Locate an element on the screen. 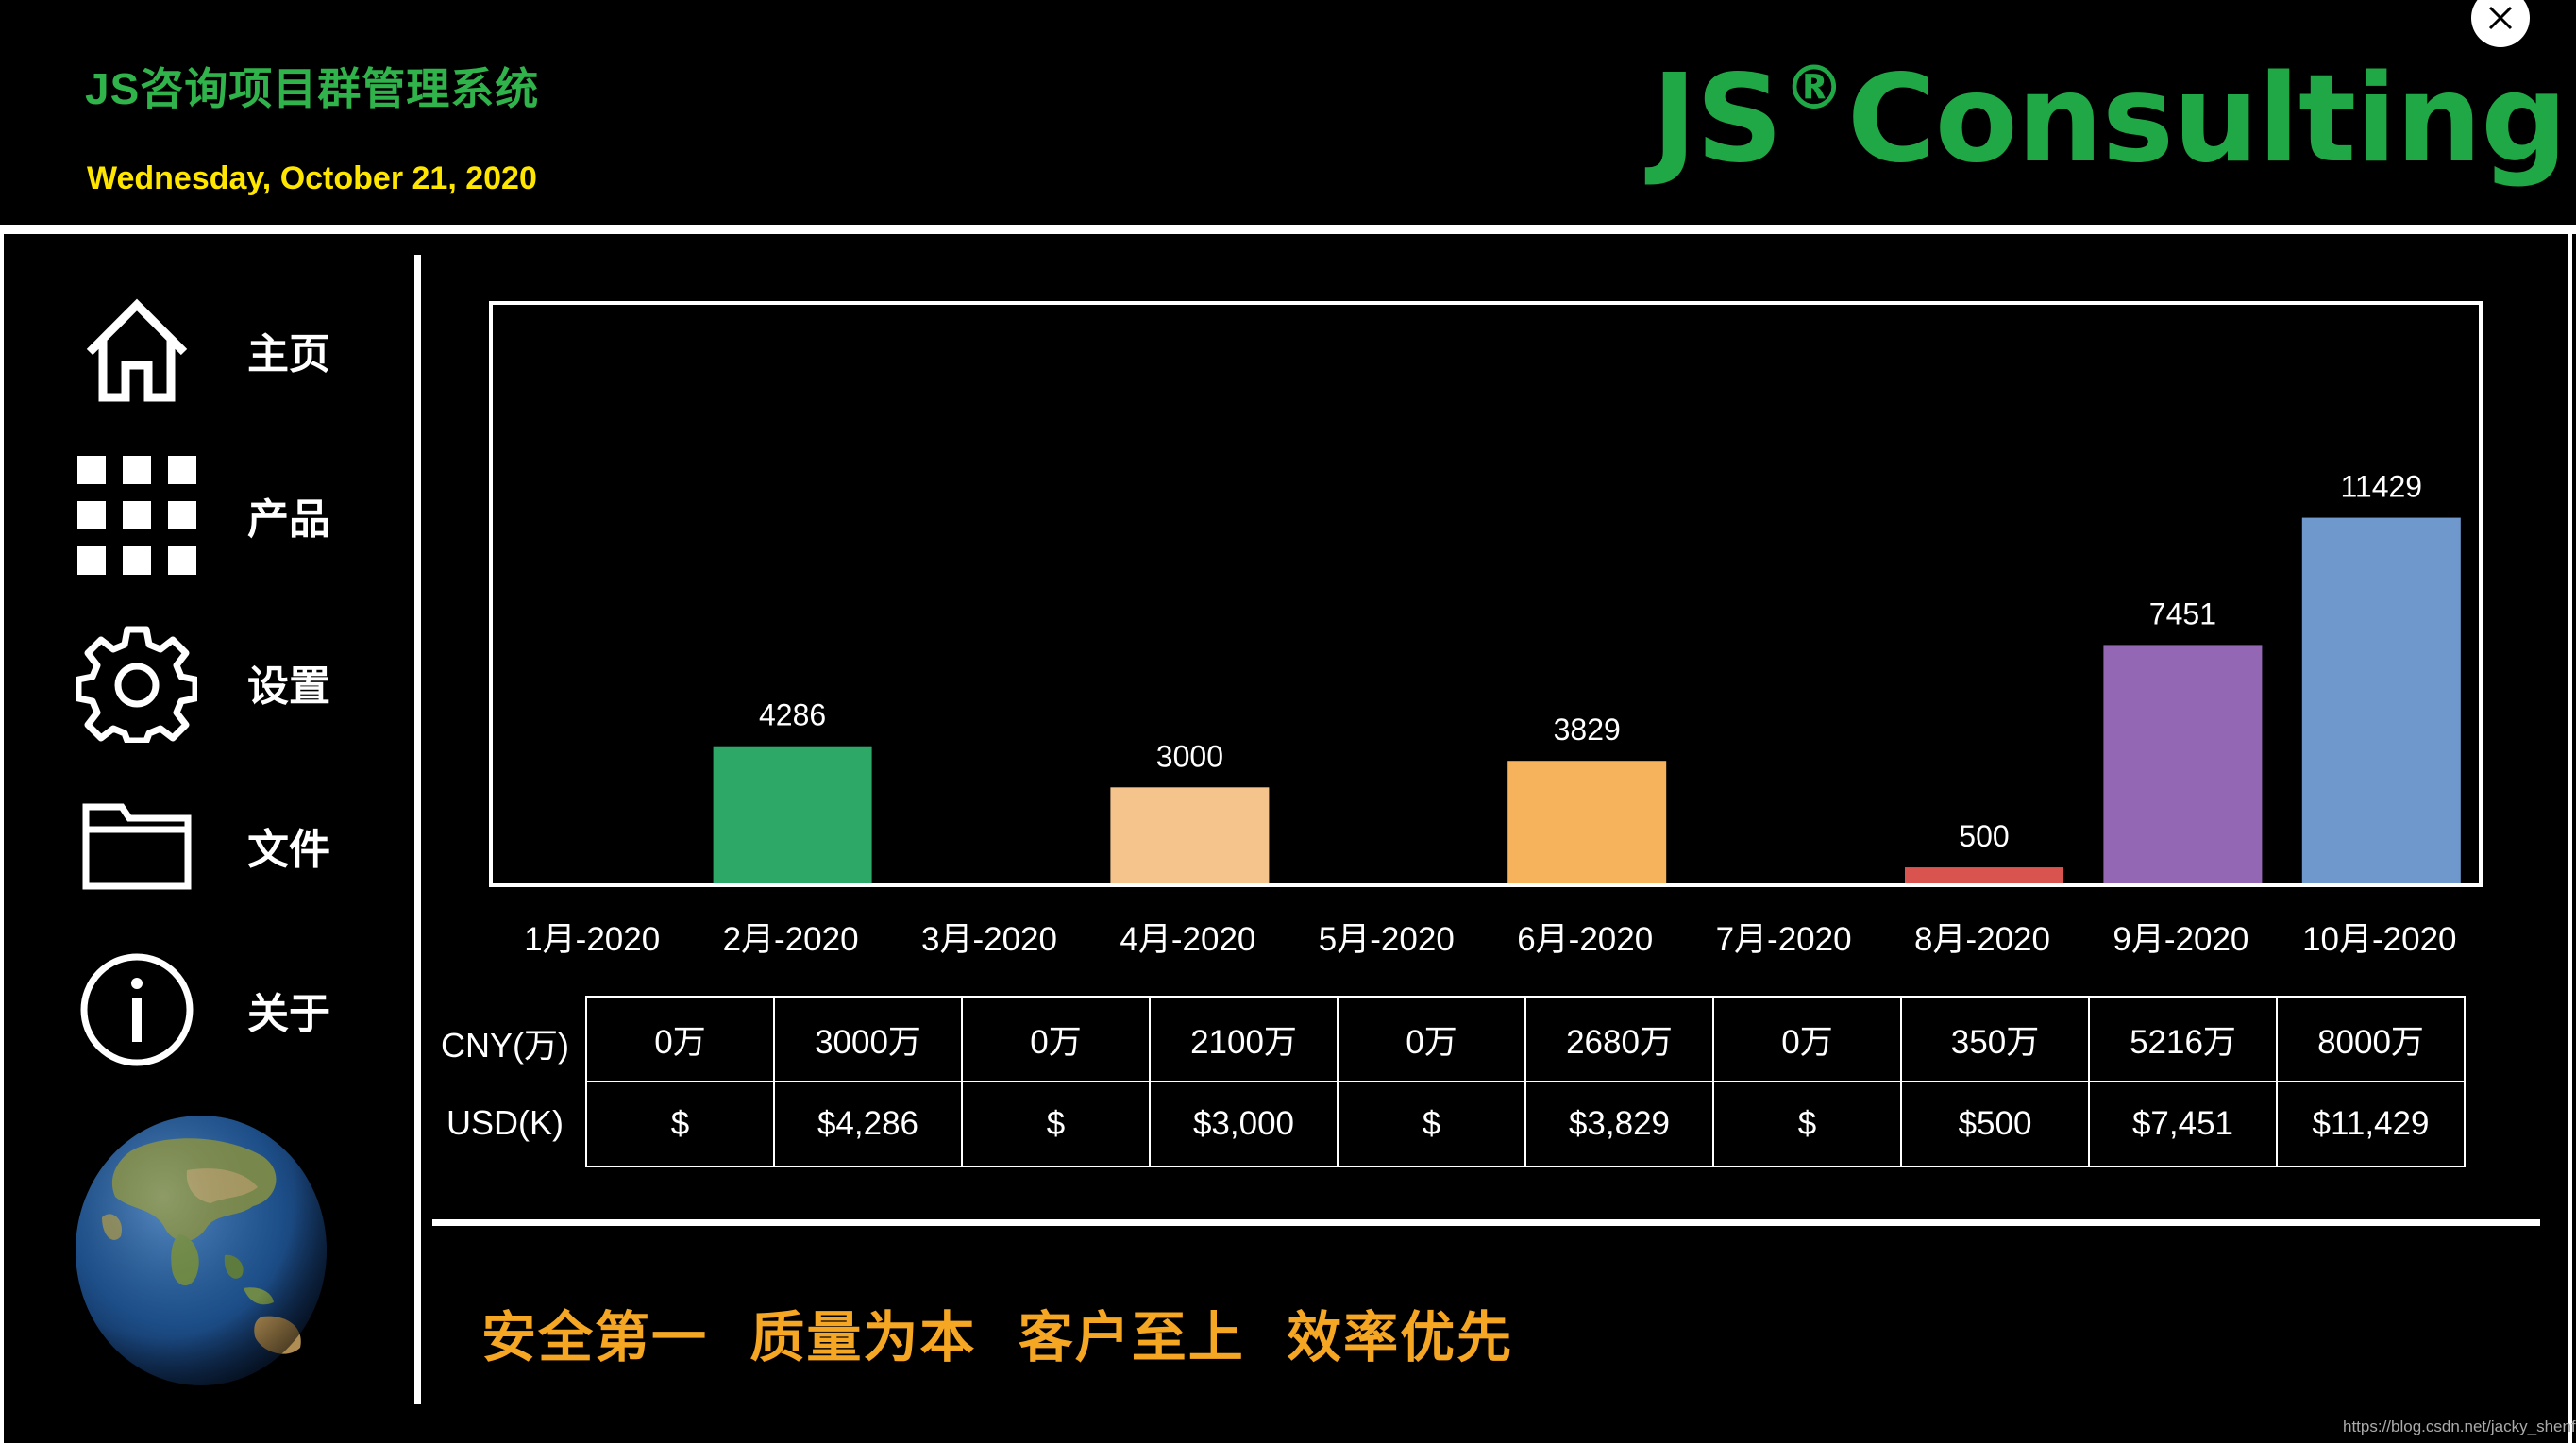  logo-registered-mark: ® is located at coordinates (1814, 89).